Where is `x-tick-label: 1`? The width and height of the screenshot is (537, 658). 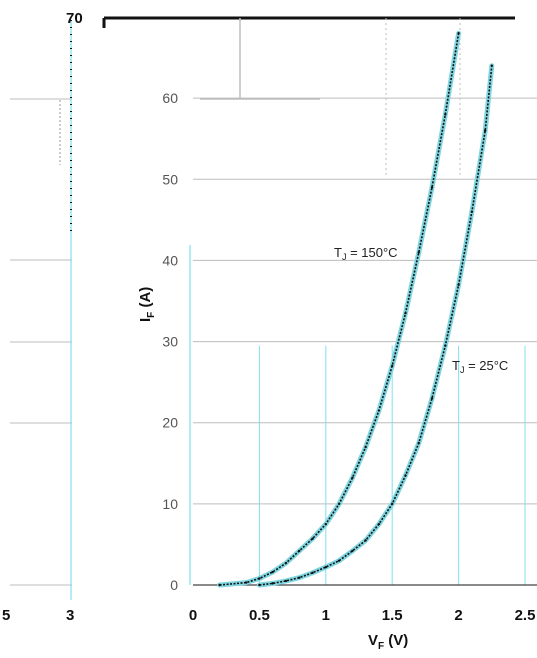
x-tick-label: 1 is located at coordinates (326, 615).